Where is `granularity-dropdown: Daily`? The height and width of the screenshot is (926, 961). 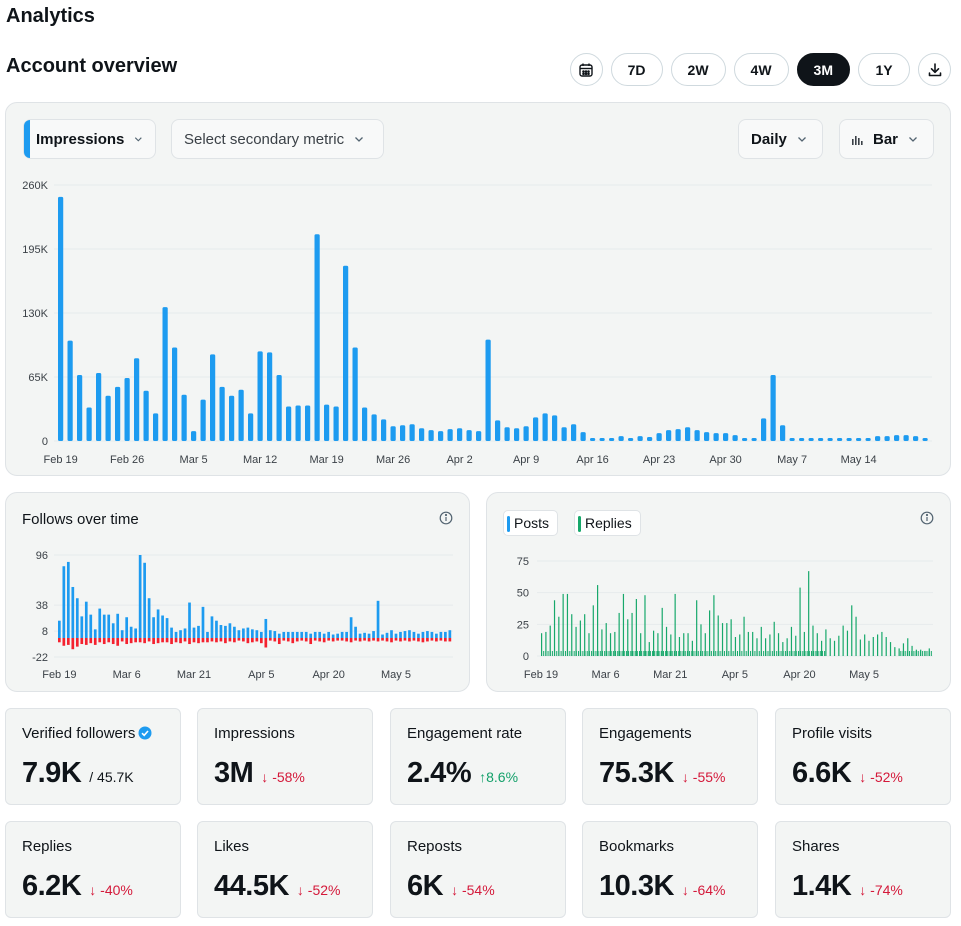 granularity-dropdown: Daily is located at coordinates (780, 139).